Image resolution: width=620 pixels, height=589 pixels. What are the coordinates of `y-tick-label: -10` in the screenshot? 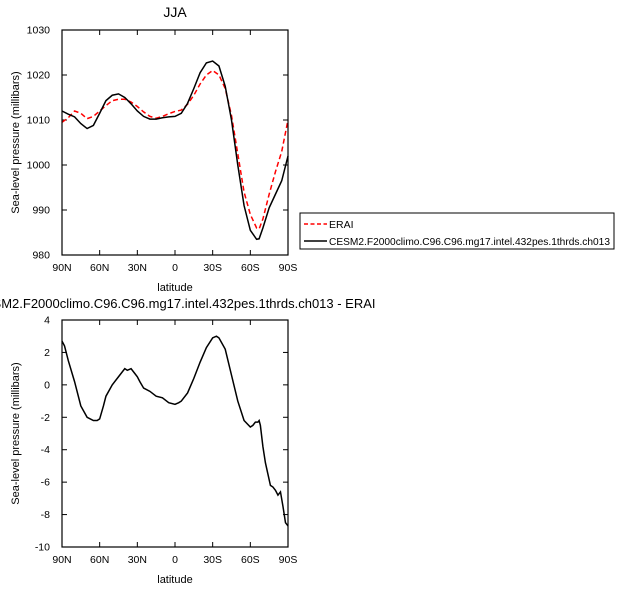 It's located at (42, 548).